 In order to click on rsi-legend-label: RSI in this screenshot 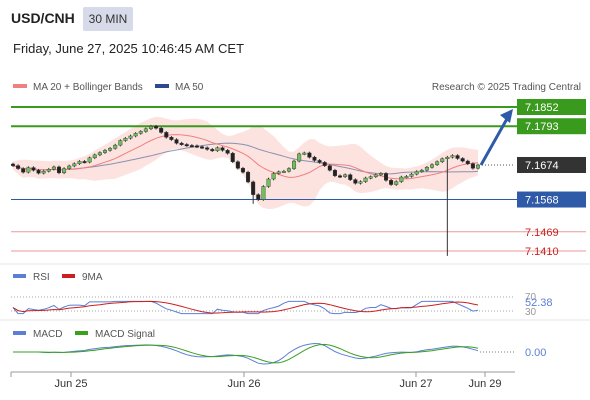, I will do `click(41, 277)`.